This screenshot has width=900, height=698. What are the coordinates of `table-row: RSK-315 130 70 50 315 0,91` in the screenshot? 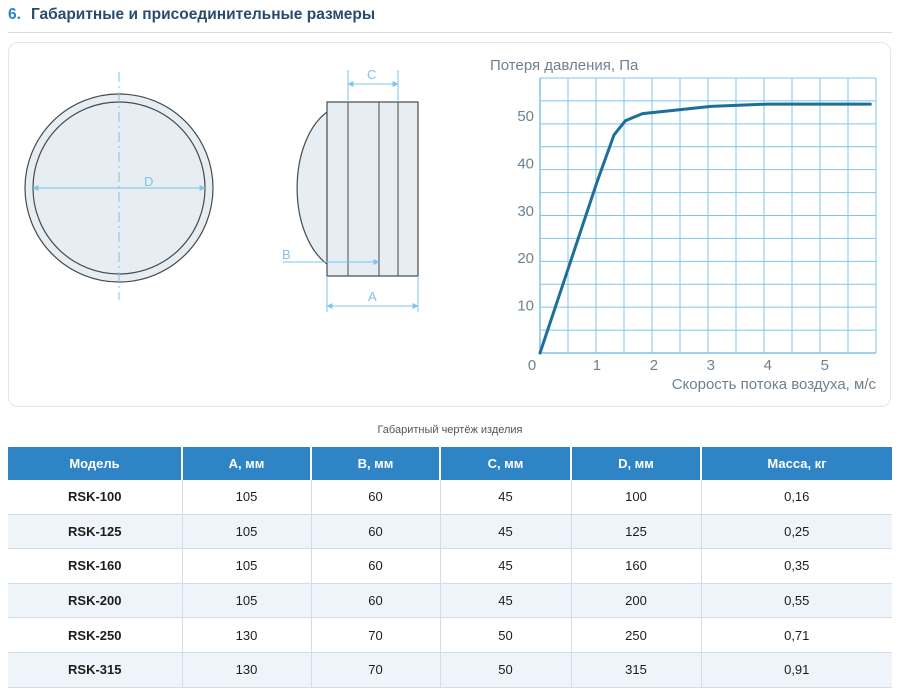 It's located at (450, 670).